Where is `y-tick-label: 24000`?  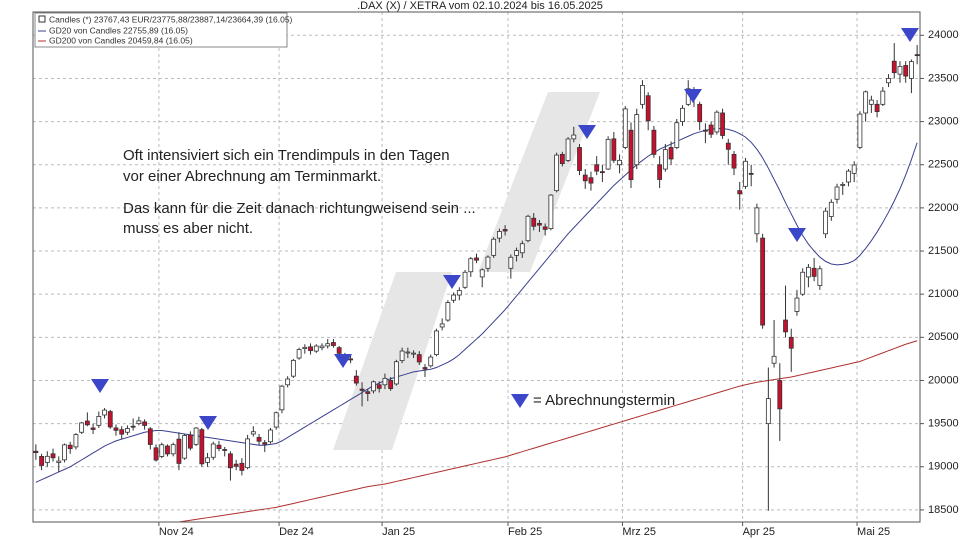 y-tick-label: 24000 is located at coordinates (943, 35).